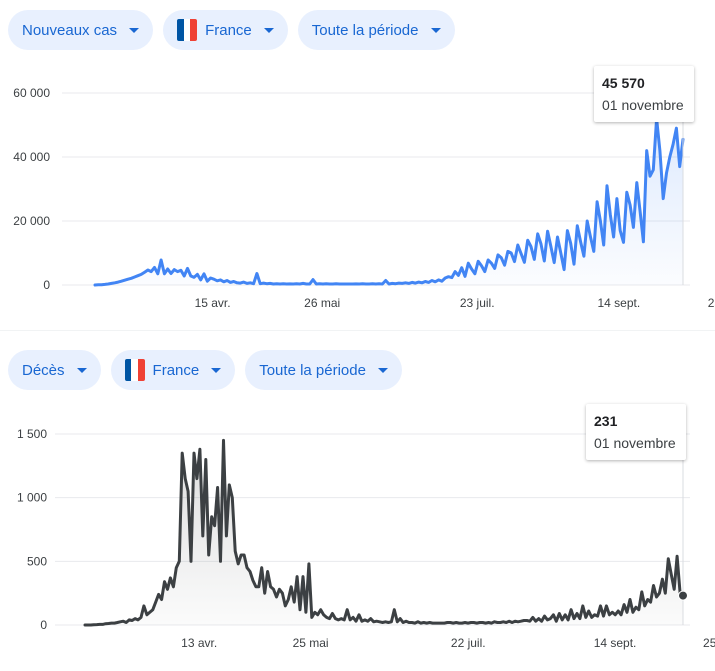 This screenshot has height=671, width=715. What do you see at coordinates (357, 330) in the screenshot?
I see `panel-divider` at bounding box center [357, 330].